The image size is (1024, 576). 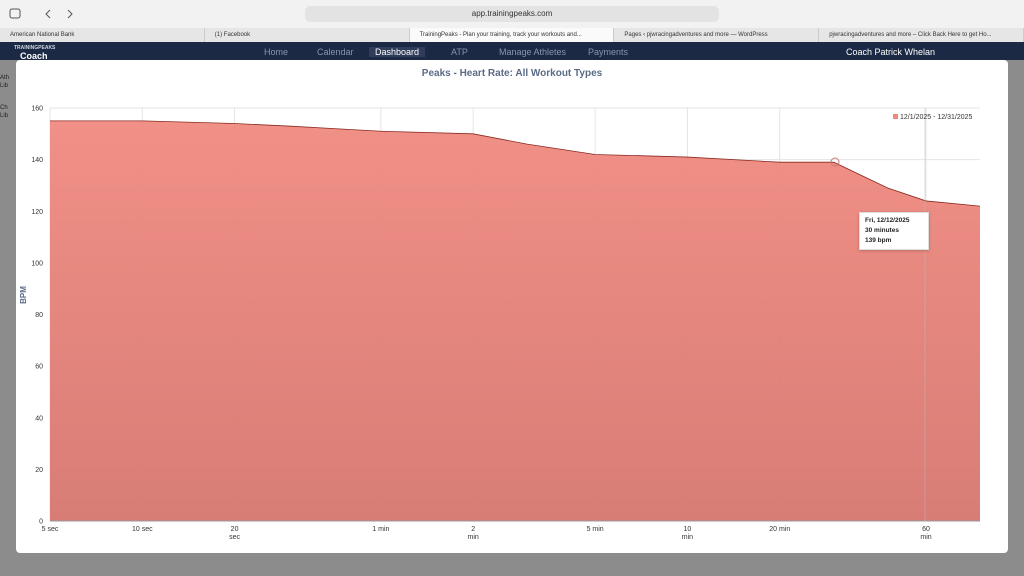 I want to click on nav-item: Payments, so click(x=608, y=52).